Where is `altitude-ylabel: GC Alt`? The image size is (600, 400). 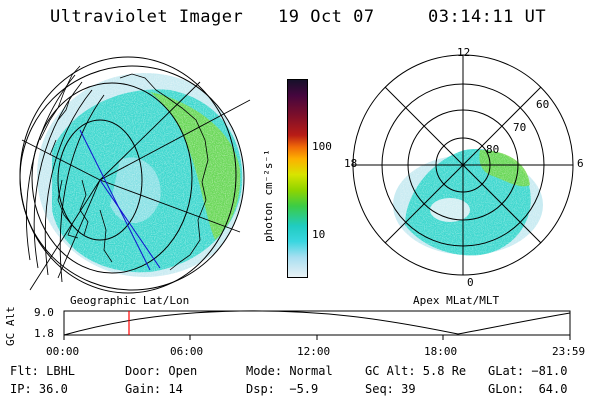
altitude-ylabel: GC Alt is located at coordinates (10, 326).